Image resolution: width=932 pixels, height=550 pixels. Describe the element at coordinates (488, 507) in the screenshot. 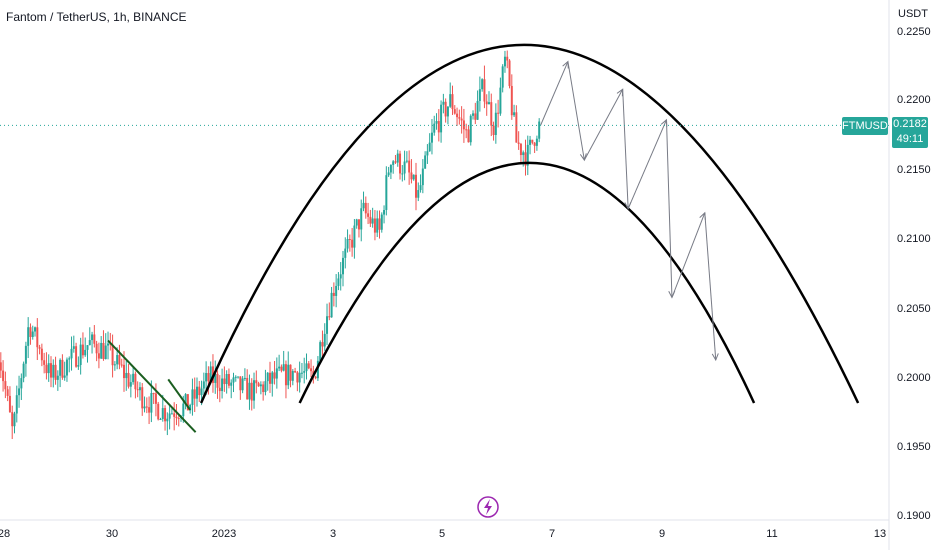

I see `lightning-icon` at that location.